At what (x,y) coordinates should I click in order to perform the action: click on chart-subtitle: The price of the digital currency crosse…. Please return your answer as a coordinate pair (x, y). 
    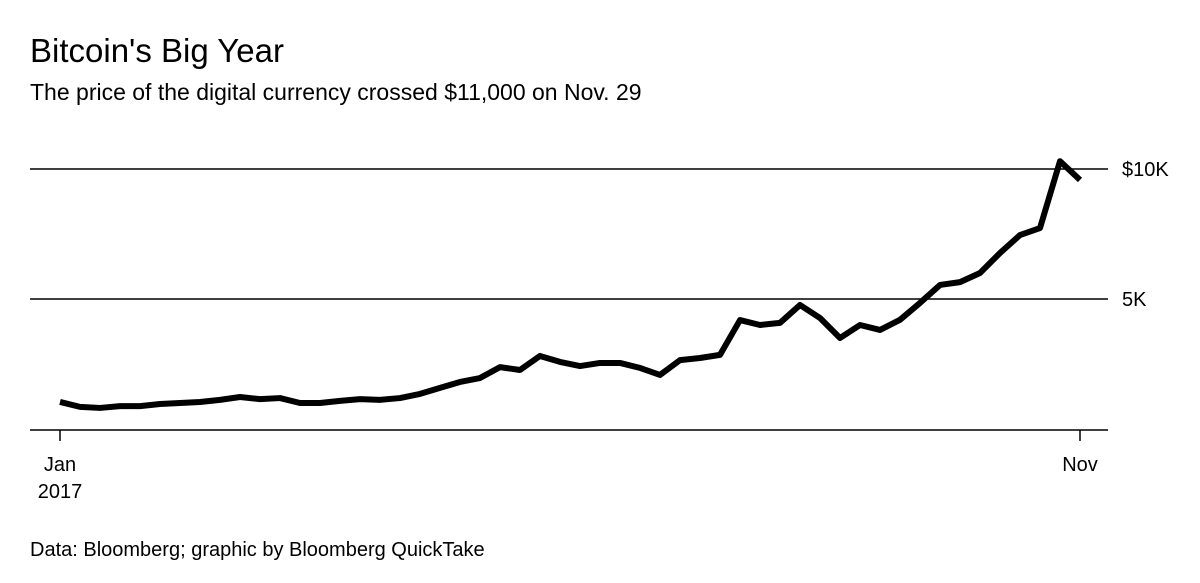
    Looking at the image, I should click on (336, 92).